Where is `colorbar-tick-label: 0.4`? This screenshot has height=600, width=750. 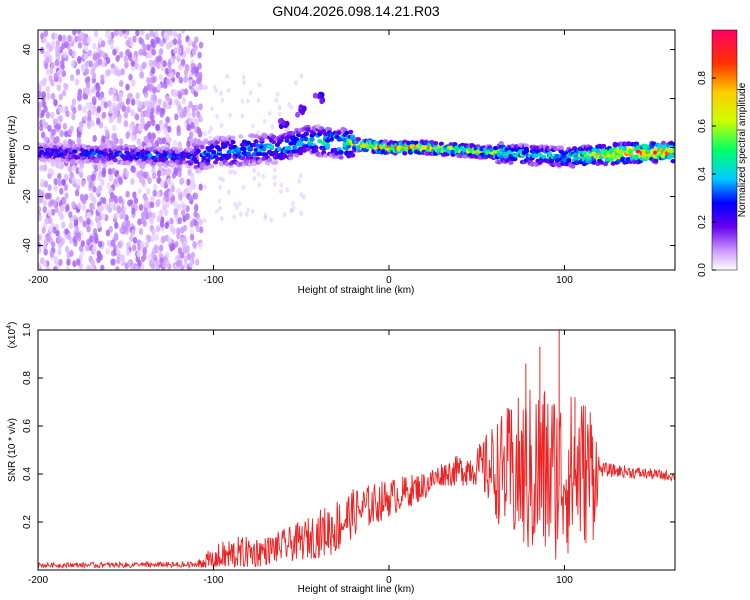 colorbar-tick-label: 0.4 is located at coordinates (702, 174).